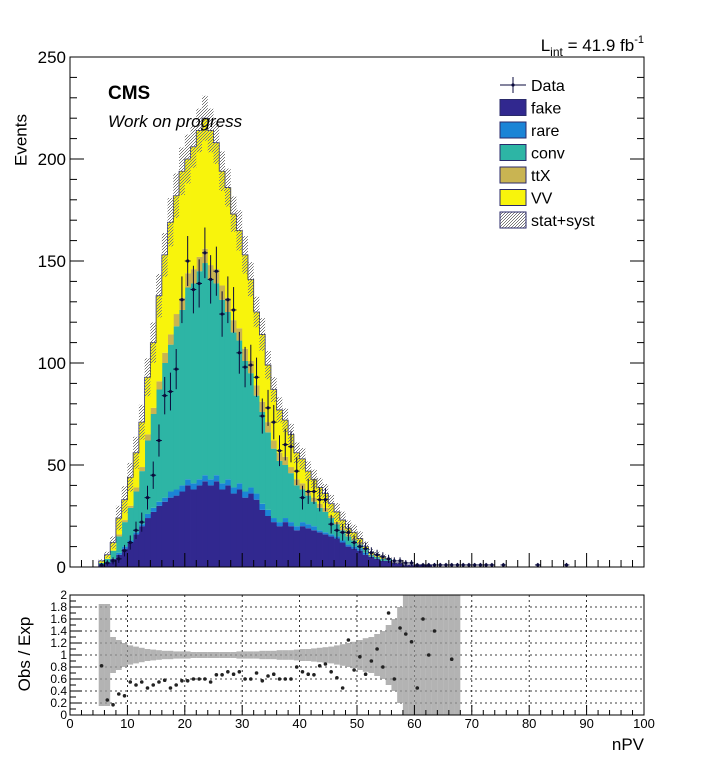 The image size is (716, 772). I want to click on legend-data-marker, so click(513, 85).